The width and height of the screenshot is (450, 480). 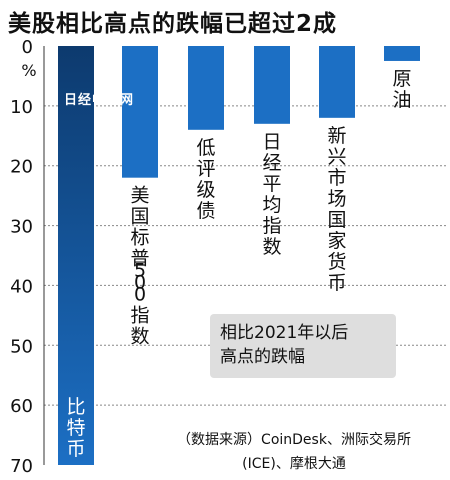 What do you see at coordinates (294, 440) in the screenshot?
I see `source-line-1: （数据来源）CoinDesk、洲际交易所` at bounding box center [294, 440].